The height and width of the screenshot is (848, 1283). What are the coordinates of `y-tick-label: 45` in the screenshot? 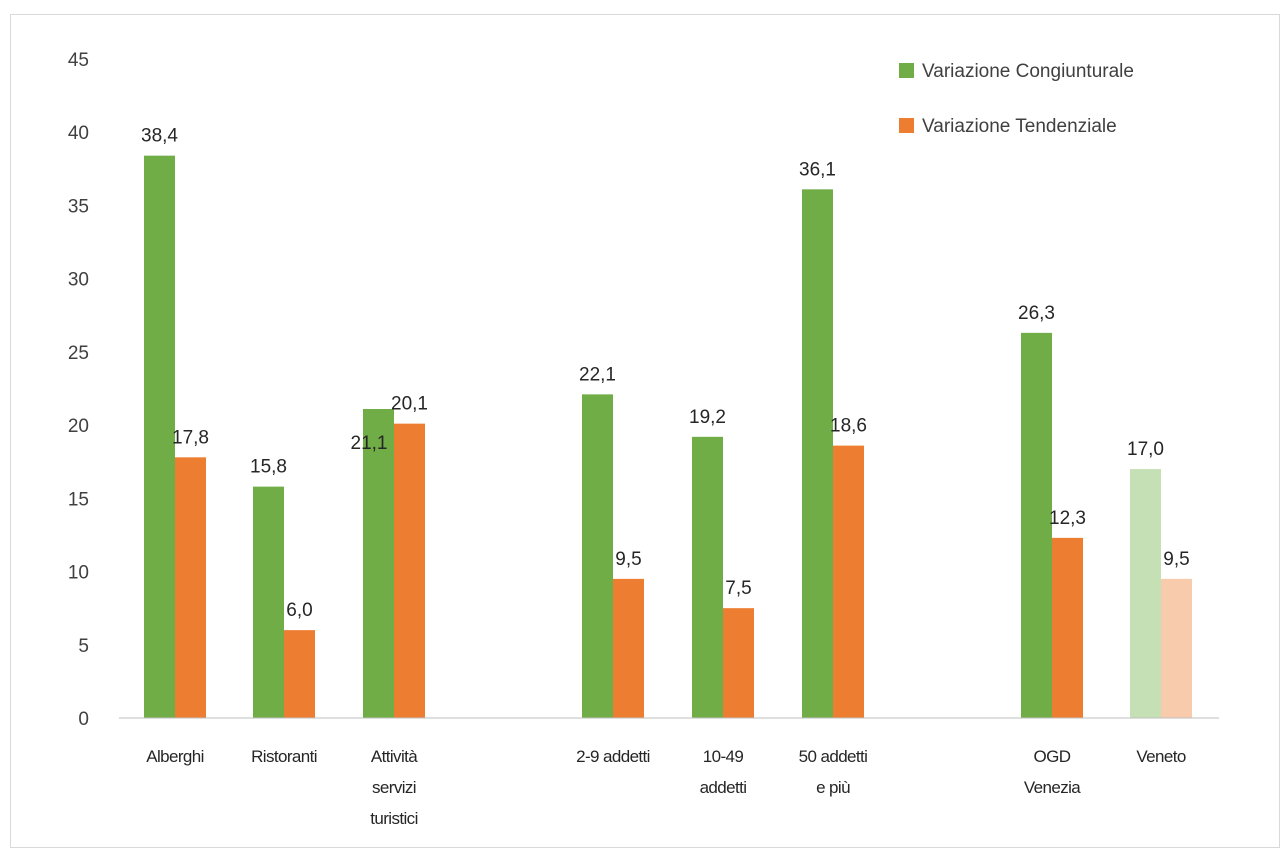 It's located at (78, 60).